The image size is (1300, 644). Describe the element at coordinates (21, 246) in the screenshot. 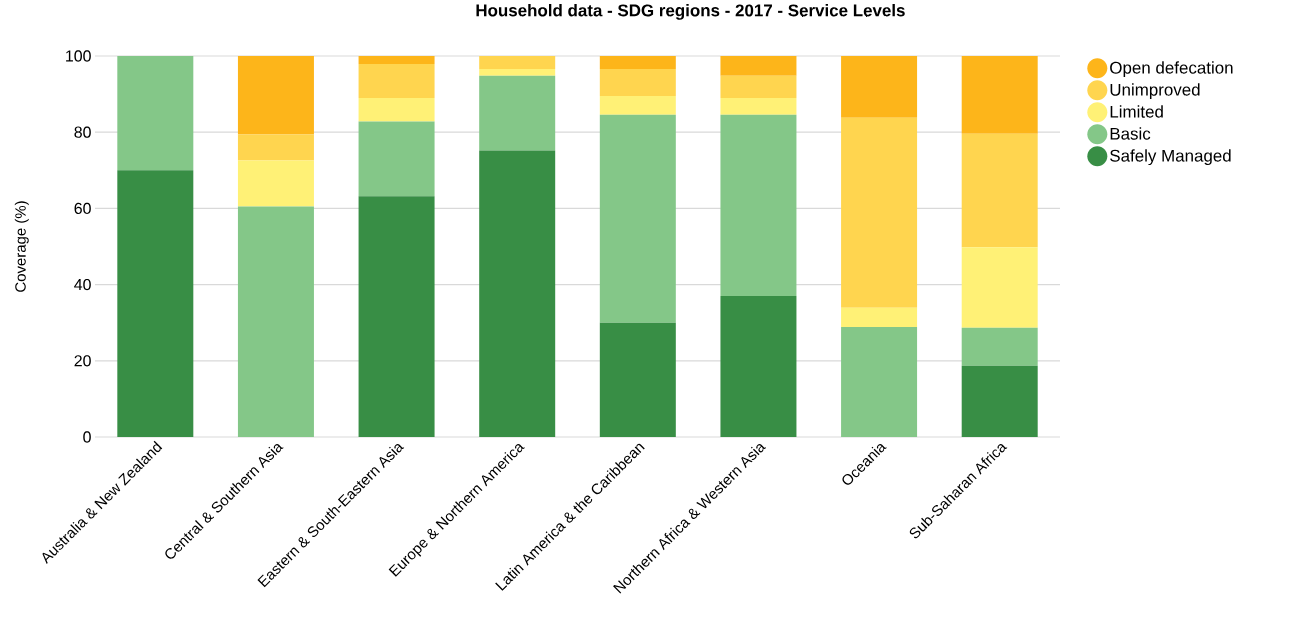

I see `y-axis-title: Coverage (%)` at that location.